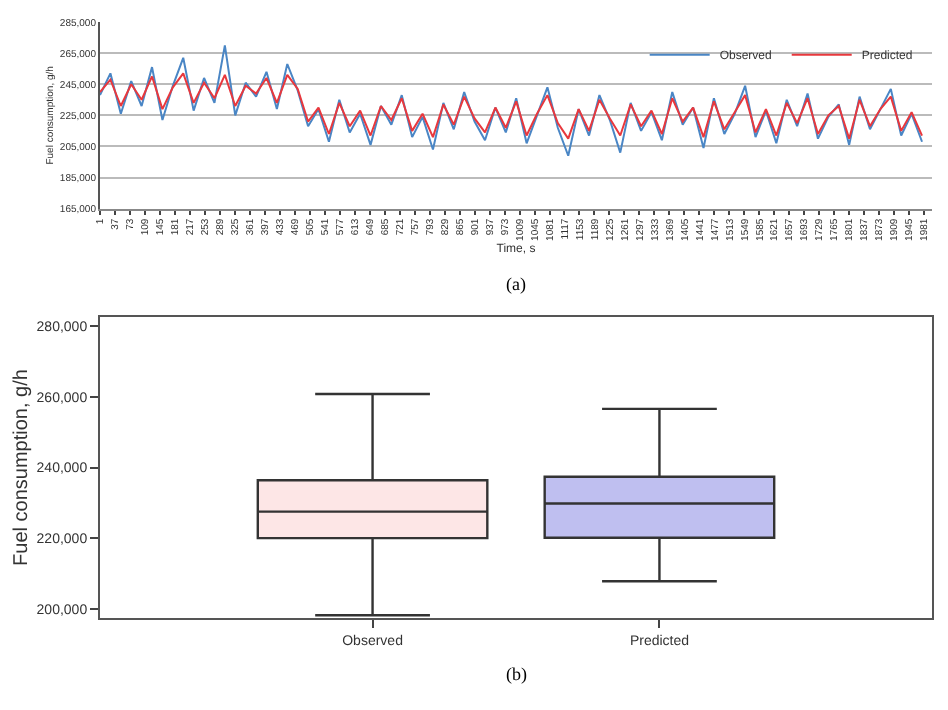 This screenshot has width=948, height=710. What do you see at coordinates (21, 467) in the screenshot?
I see `y-axis-title: Fuel consumption, g/h` at bounding box center [21, 467].